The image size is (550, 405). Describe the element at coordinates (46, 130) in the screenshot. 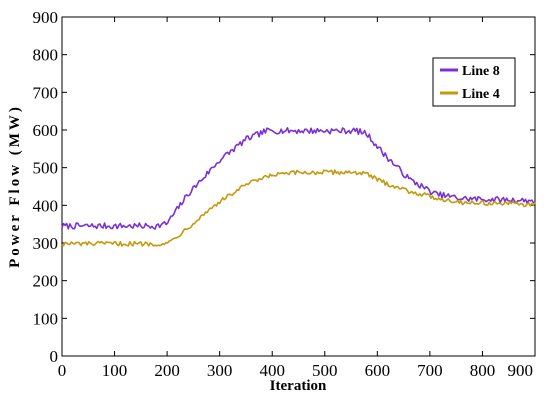

I see `y-tick-label: 600` at that location.